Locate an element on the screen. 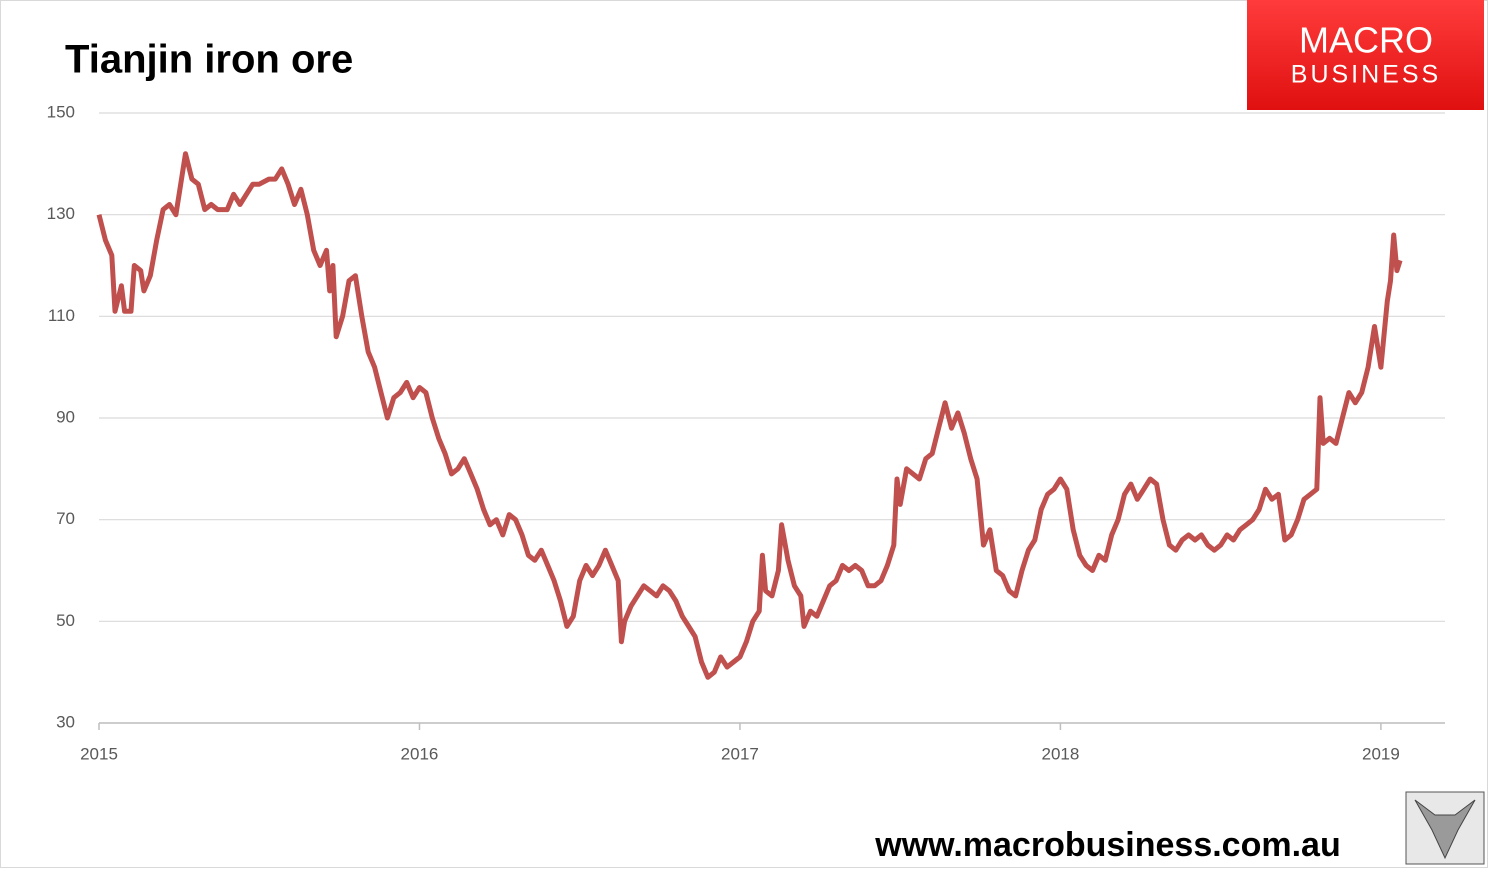  x-tick-label: 2016 is located at coordinates (420, 753).